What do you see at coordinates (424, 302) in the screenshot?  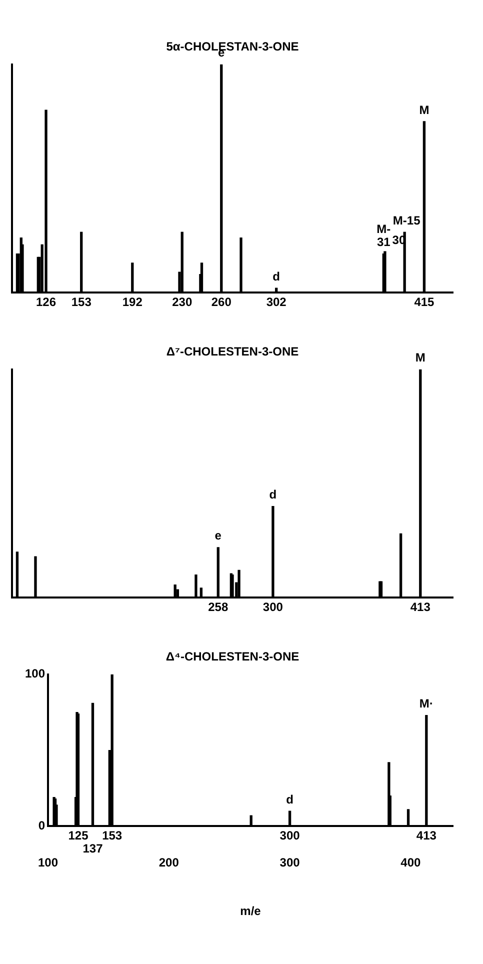 I see `x-tick-label: 415` at bounding box center [424, 302].